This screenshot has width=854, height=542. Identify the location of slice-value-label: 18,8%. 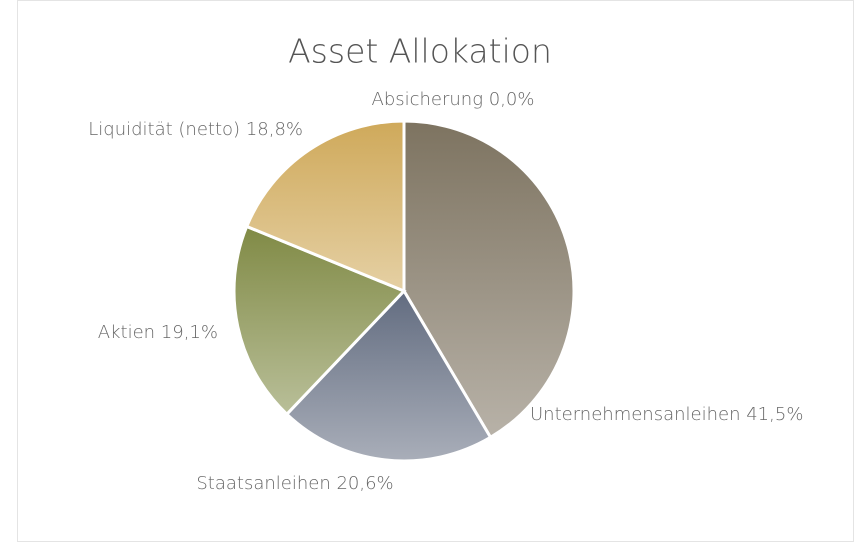
(274, 129).